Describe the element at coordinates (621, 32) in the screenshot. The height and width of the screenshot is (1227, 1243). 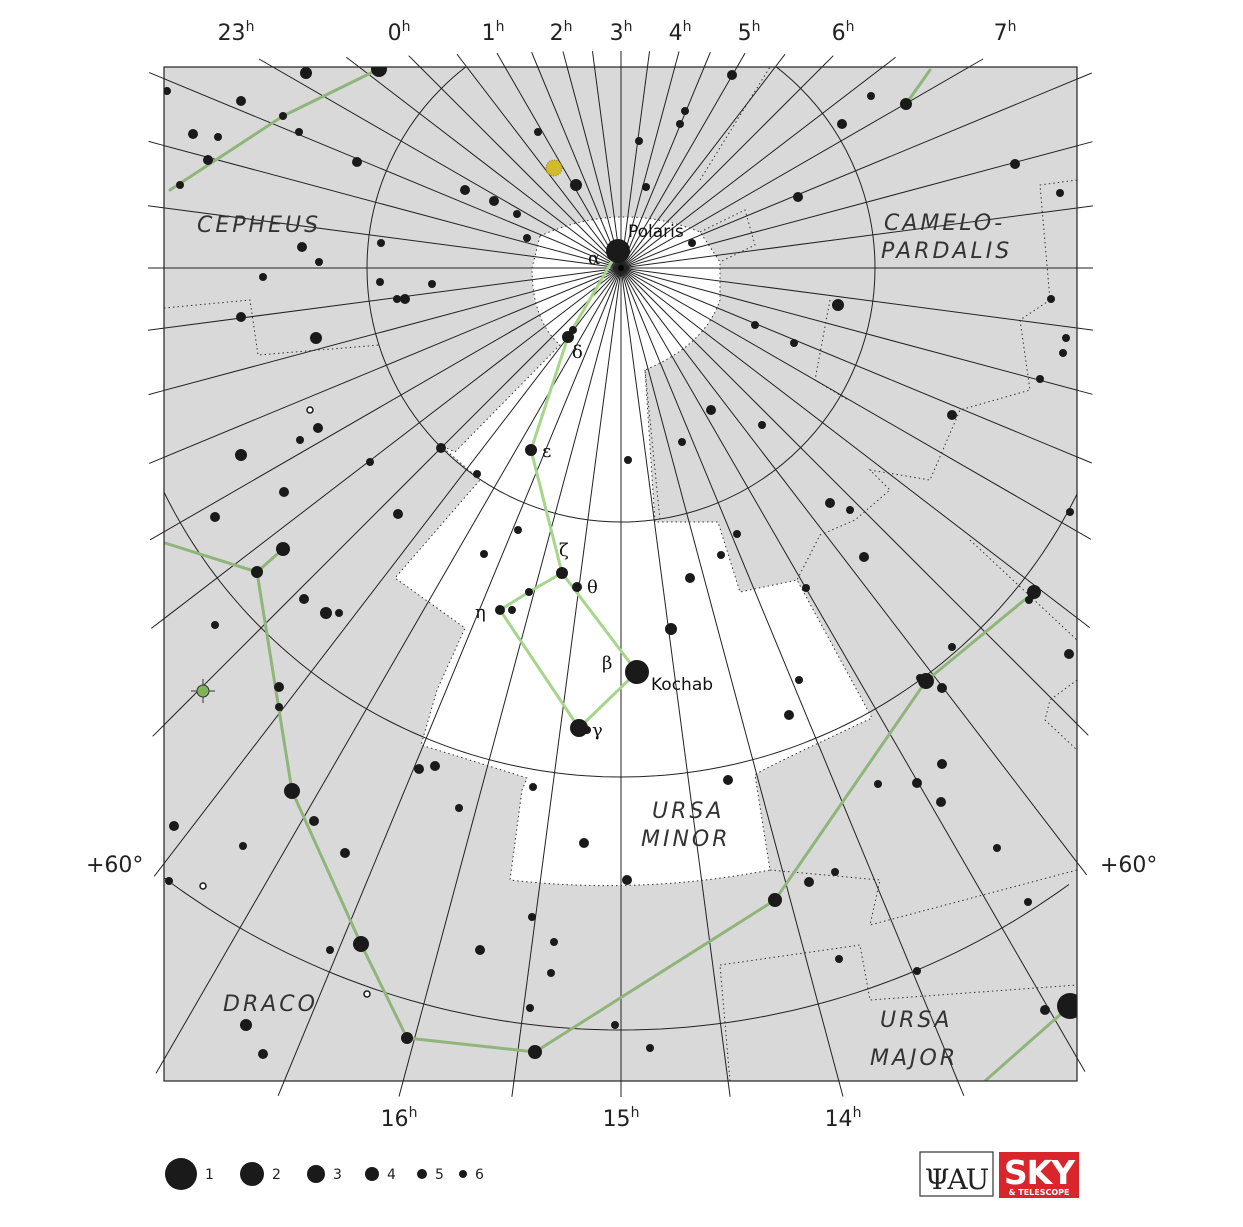
I see `ra-label-3: 3h` at that location.